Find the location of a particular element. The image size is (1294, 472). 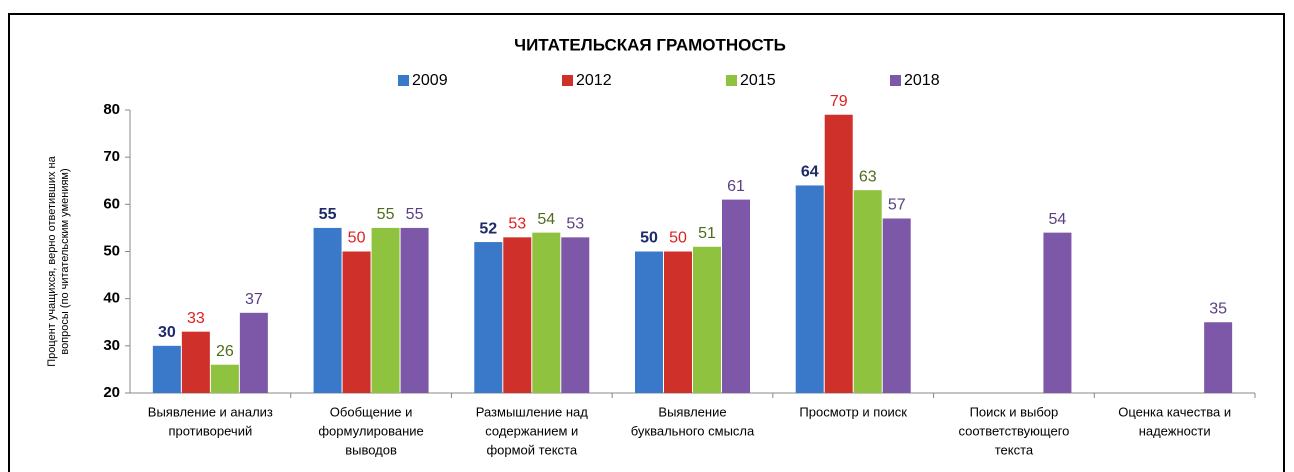

x-tick-label: Выявление и анализ is located at coordinates (210, 411).